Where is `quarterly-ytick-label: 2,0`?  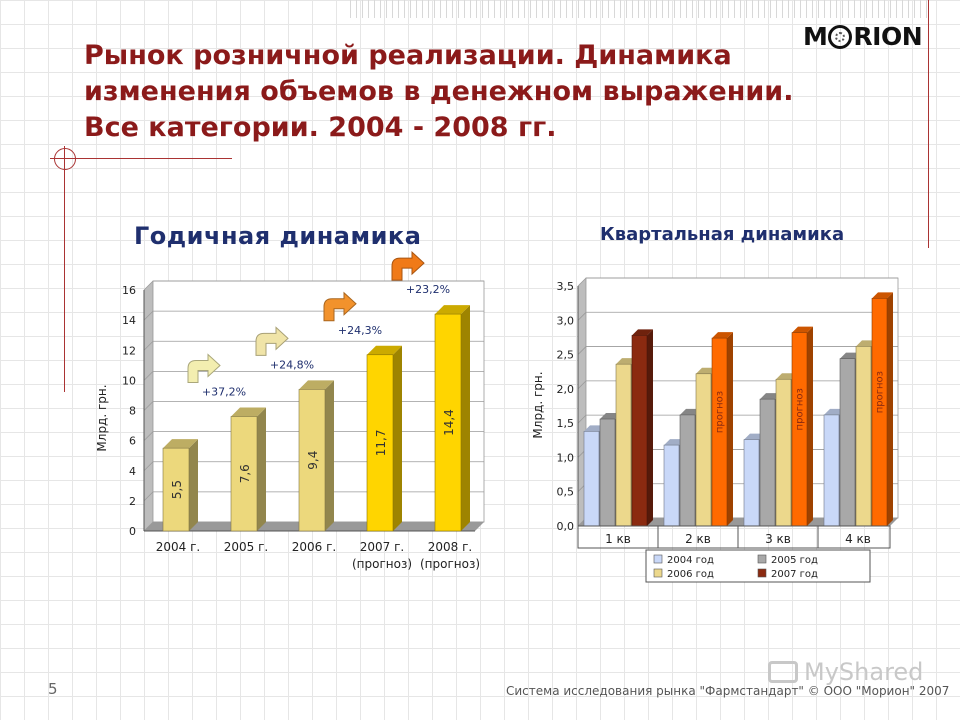
quarterly-ytick-label: 2,0 is located at coordinates (566, 389).